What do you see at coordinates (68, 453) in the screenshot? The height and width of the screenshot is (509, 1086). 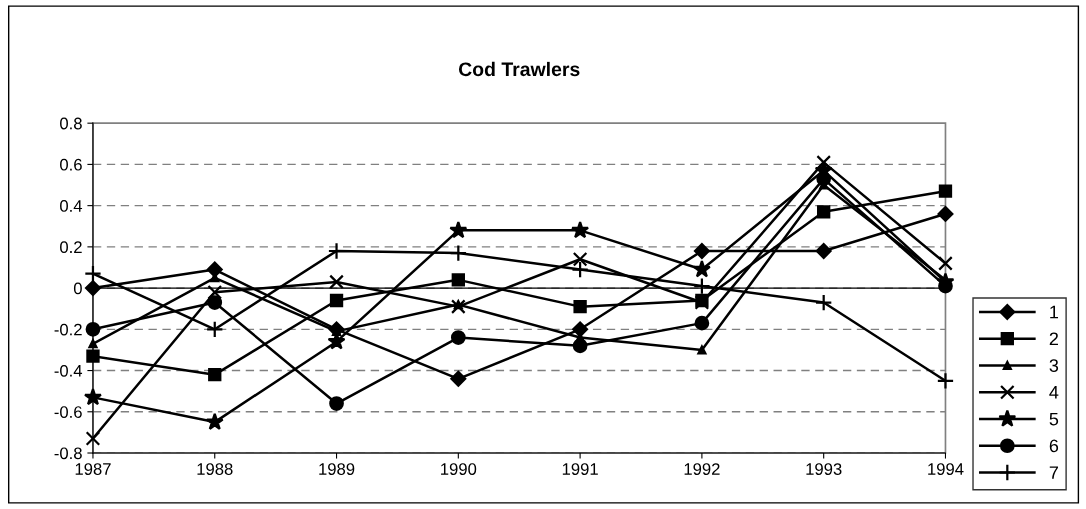 I see `y-tick-label: -0.8` at bounding box center [68, 453].